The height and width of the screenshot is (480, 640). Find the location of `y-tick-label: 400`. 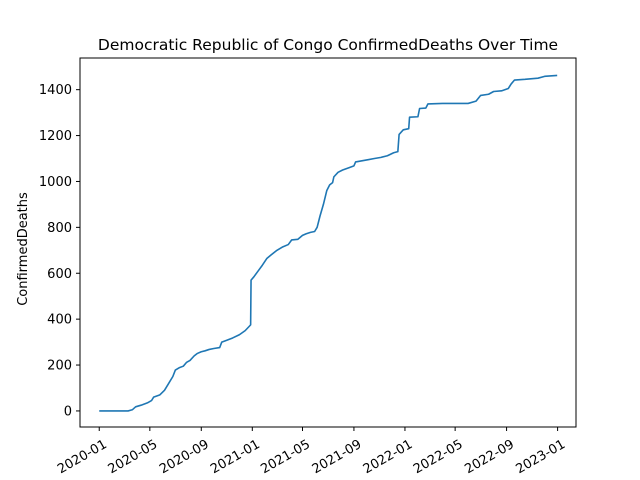

y-tick-label: 400 is located at coordinates (59, 320).